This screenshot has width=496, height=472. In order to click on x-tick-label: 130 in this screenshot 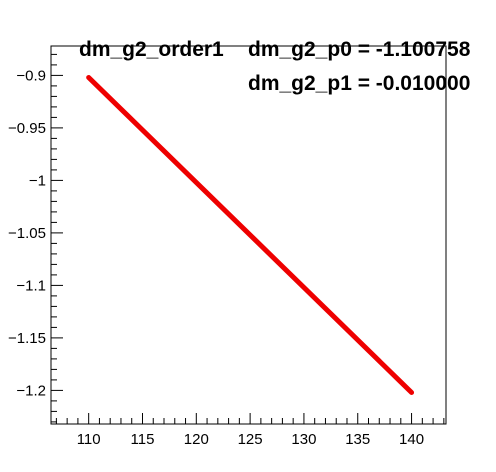, I will do `click(303, 439)`.